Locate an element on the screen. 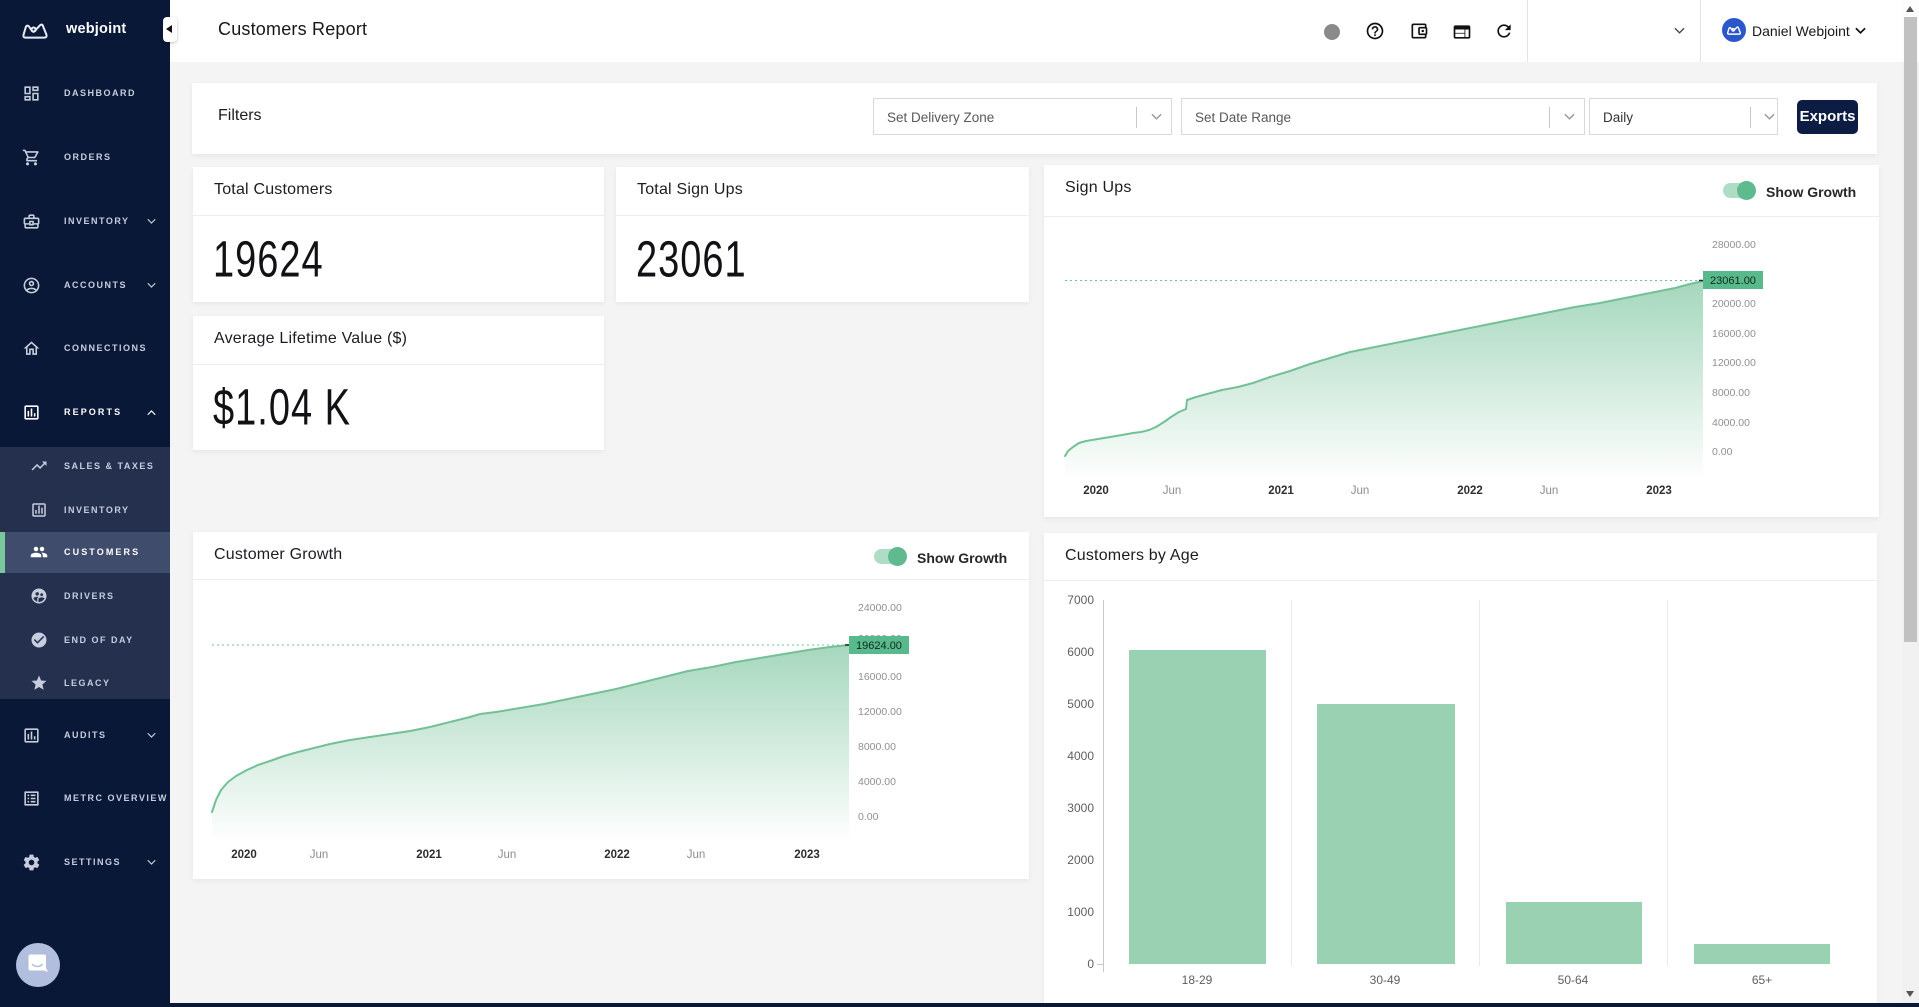 This screenshot has height=1007, width=1919. svg-text: 4000 is located at coordinates (1080, 756).